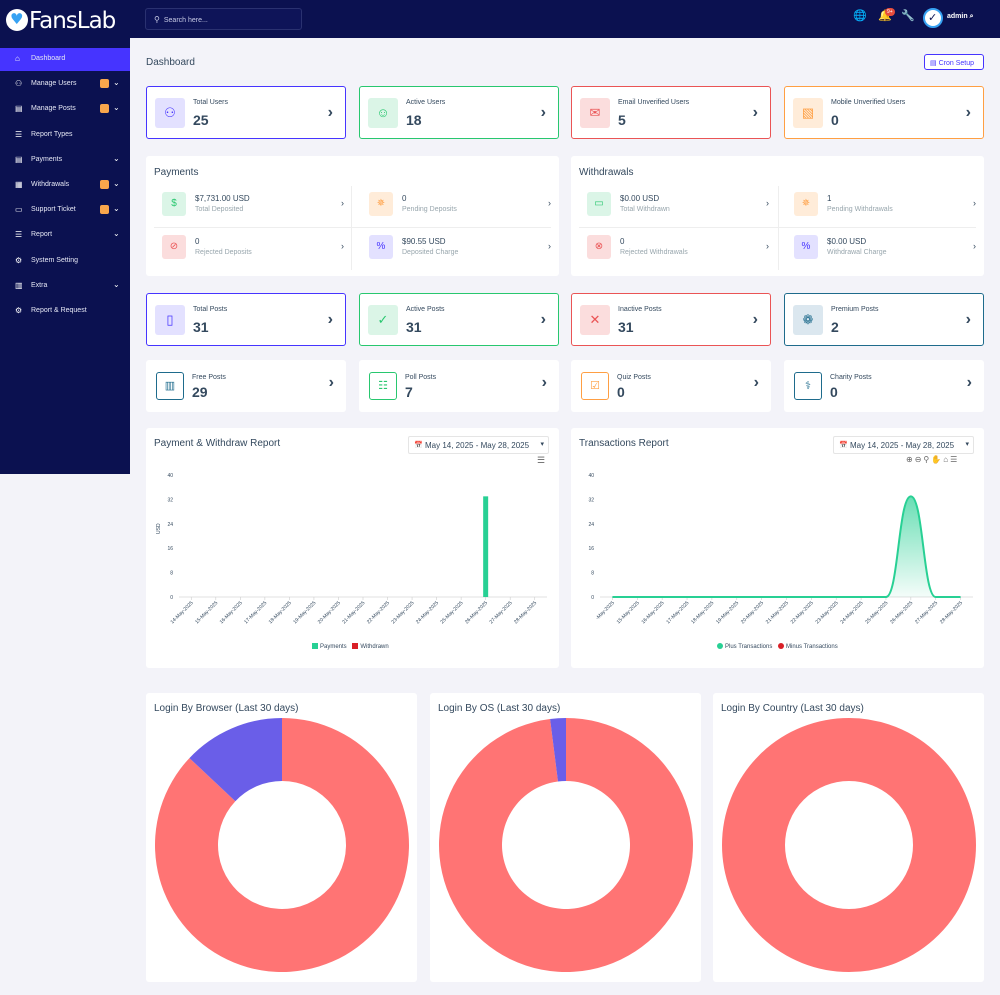 The image size is (1000, 995). I want to click on finance-item: ✵ 0 Pending Deposits ›, so click(459, 207).